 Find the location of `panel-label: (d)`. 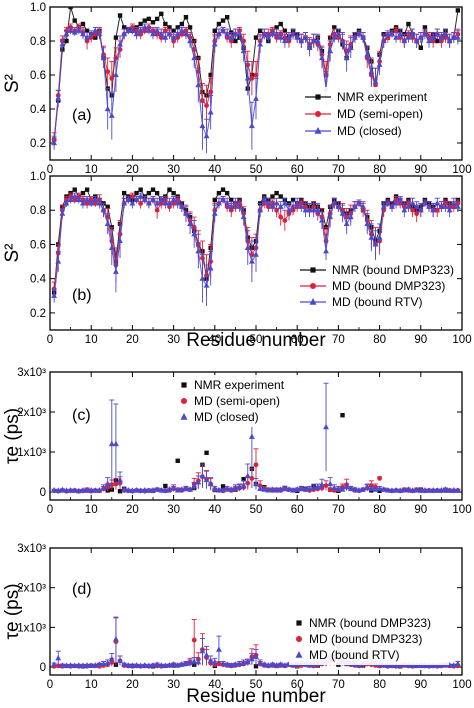

panel-label: (d) is located at coordinates (82, 589).